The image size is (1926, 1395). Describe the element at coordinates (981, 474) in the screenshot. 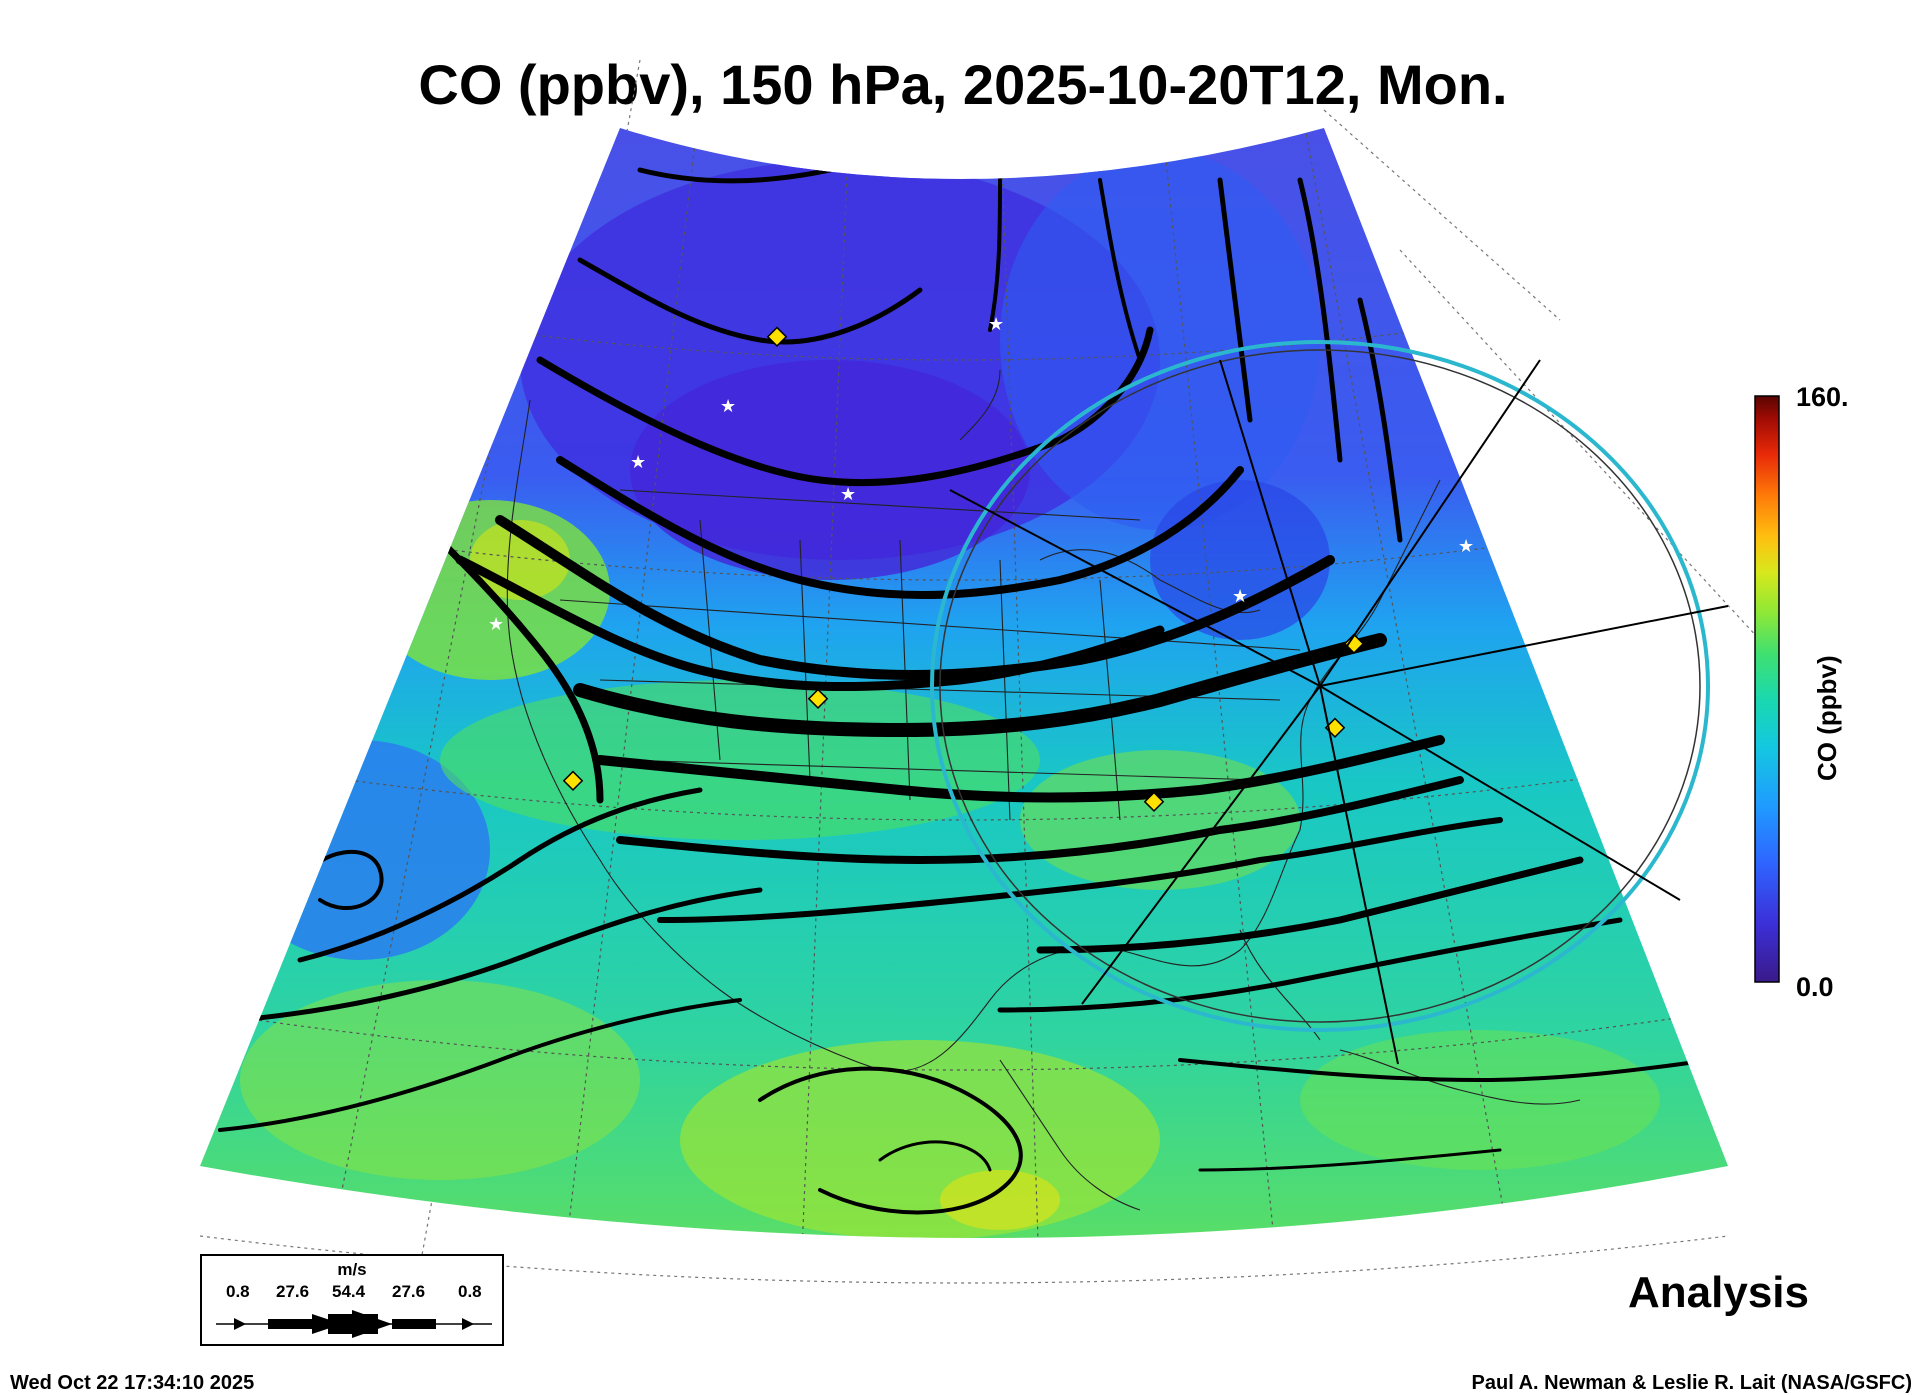

I see `star-markers: ★ ★ ★ ★ ★ ★ ★` at that location.